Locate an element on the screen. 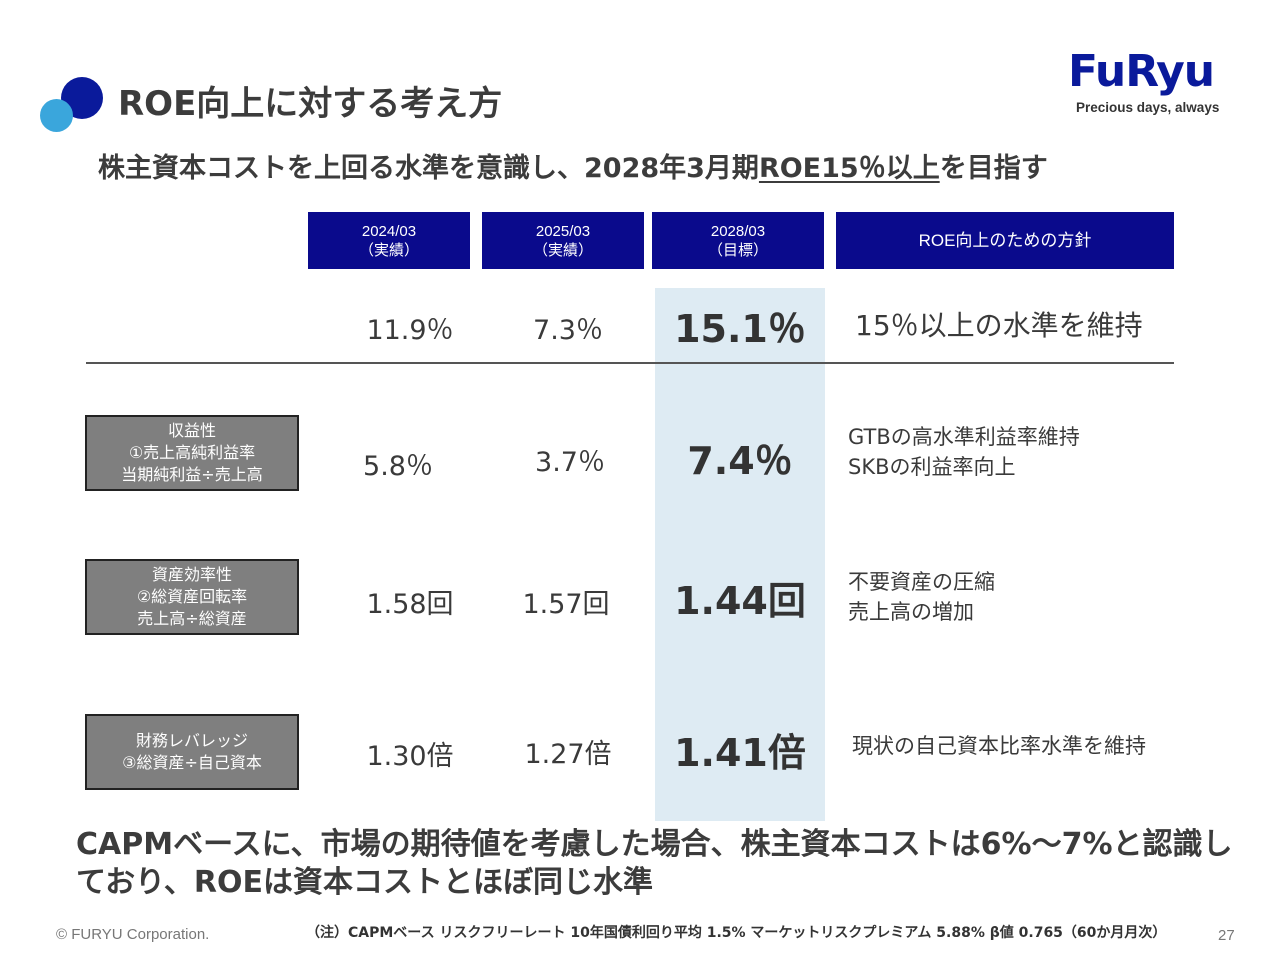 Image resolution: width=1280 pixels, height=960 pixels. turnover-policy: 不要資産の圧縮 売上高の増加 is located at coordinates (921, 597).